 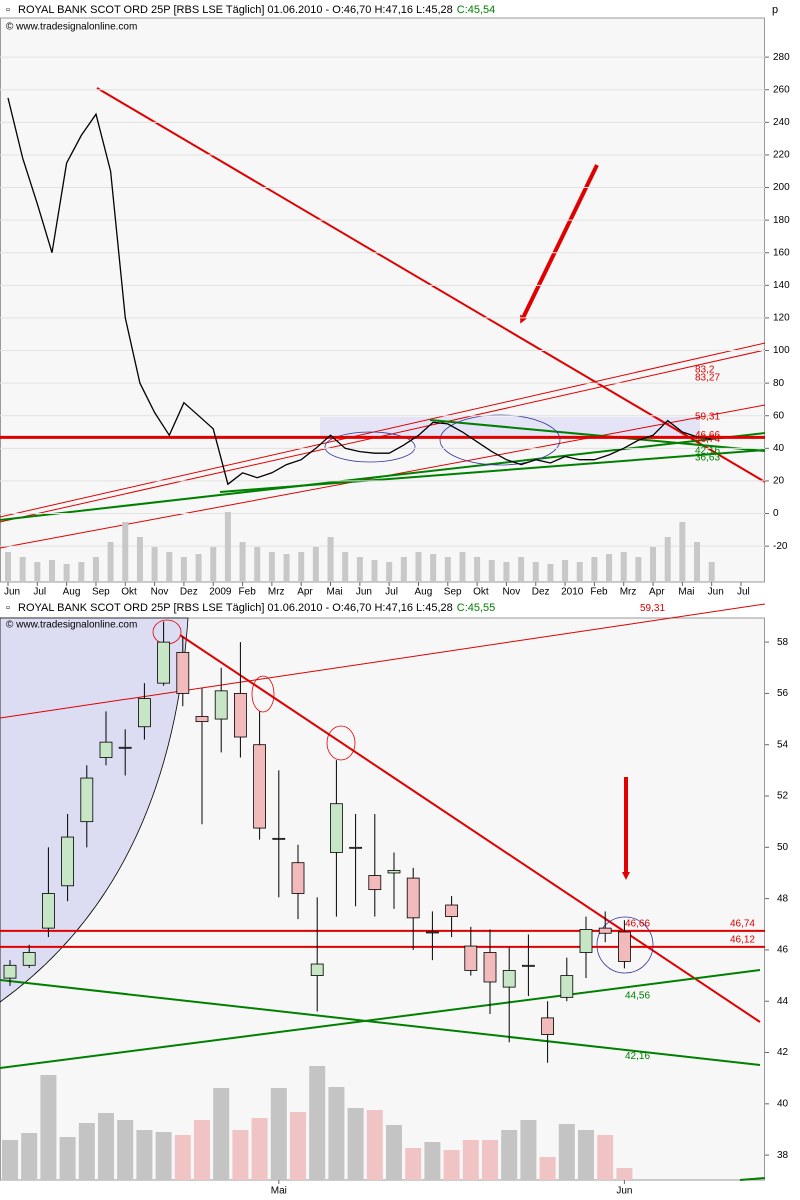 What do you see at coordinates (783, 642) in the screenshot?
I see `y-tick-label: 58` at bounding box center [783, 642].